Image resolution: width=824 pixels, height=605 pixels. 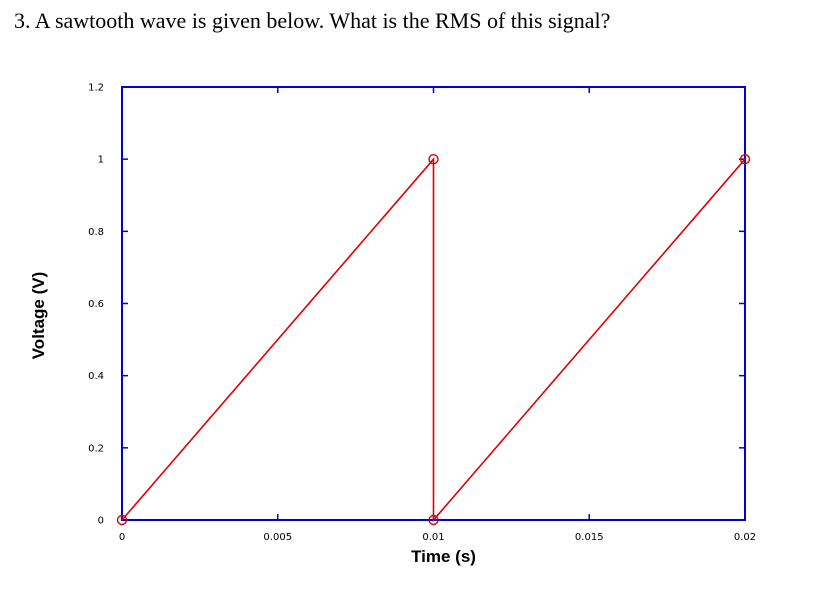 I want to click on x-tick-label: 0.01, so click(x=433, y=537).